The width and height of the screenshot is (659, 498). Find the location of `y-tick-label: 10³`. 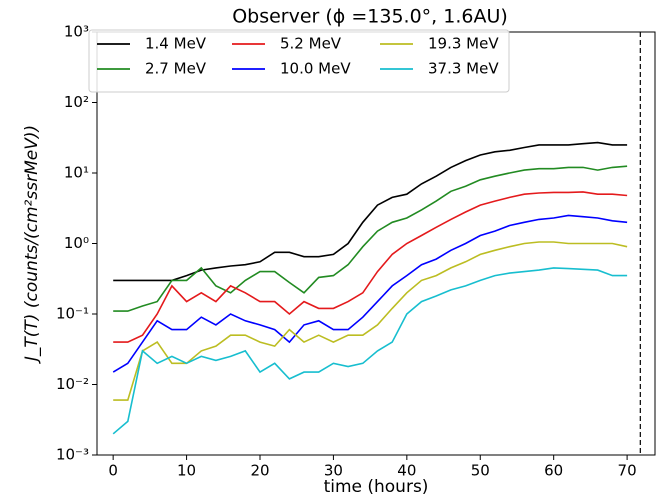

y-tick-label: 10³ is located at coordinates (76, 32).